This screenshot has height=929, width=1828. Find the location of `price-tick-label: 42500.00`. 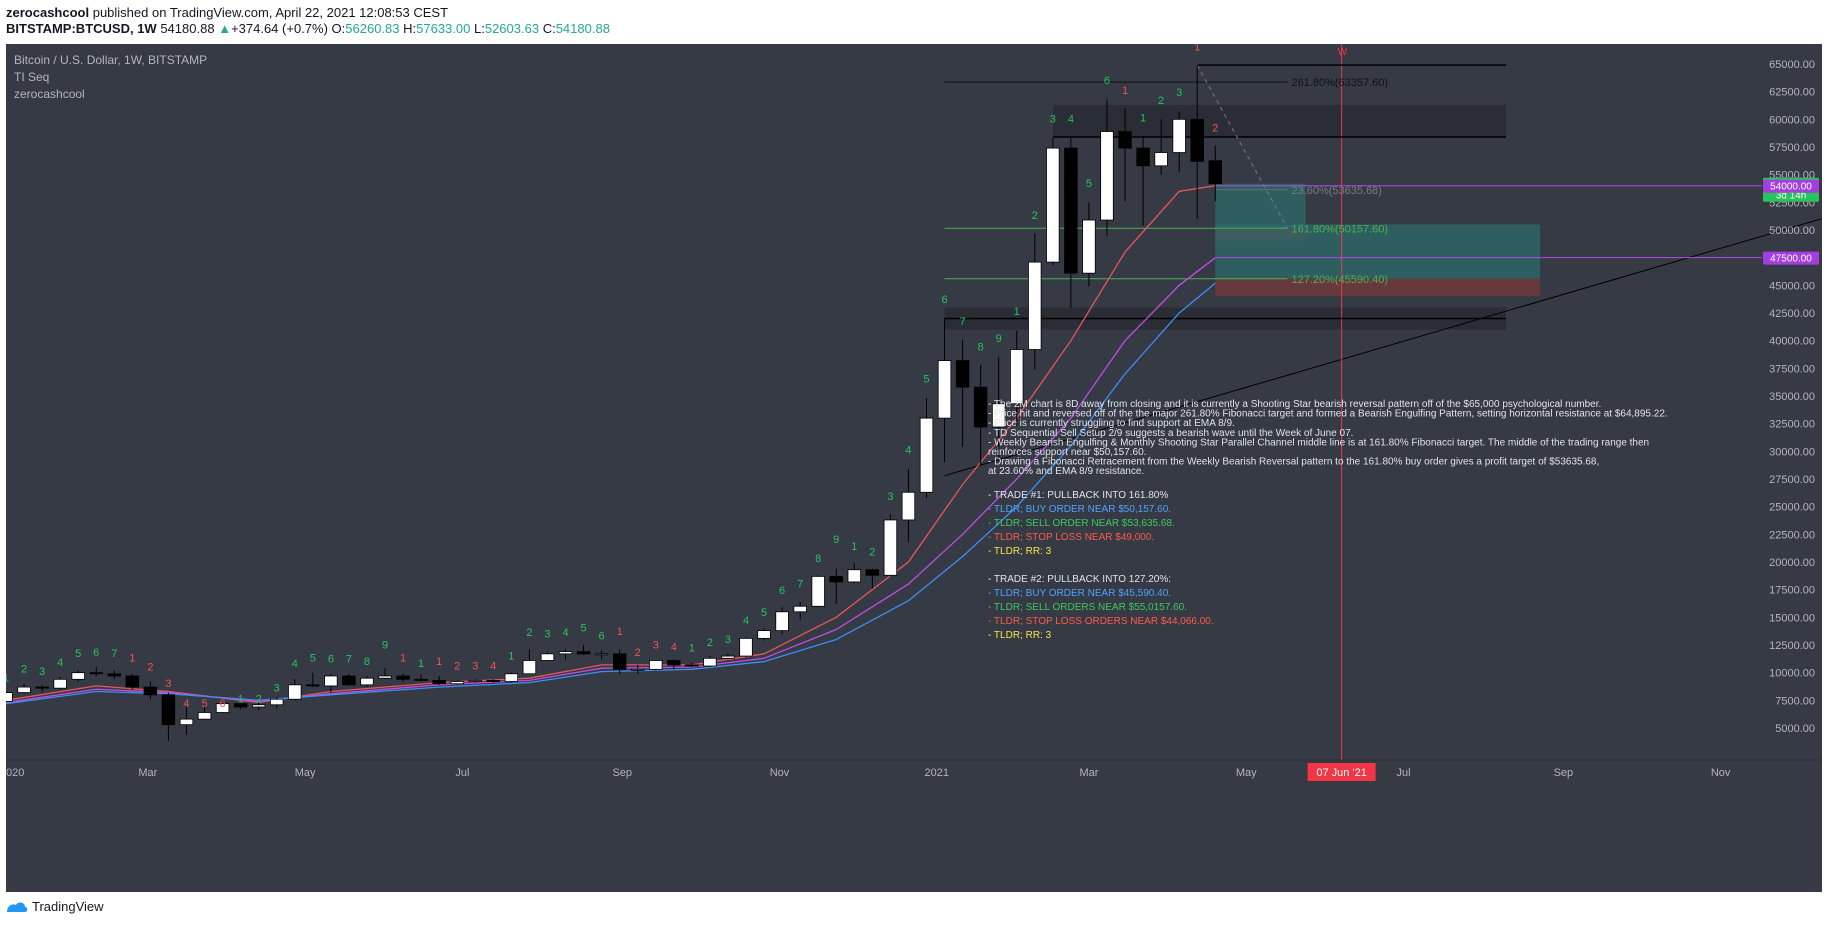

price-tick-label: 42500.00 is located at coordinates (1792, 314).